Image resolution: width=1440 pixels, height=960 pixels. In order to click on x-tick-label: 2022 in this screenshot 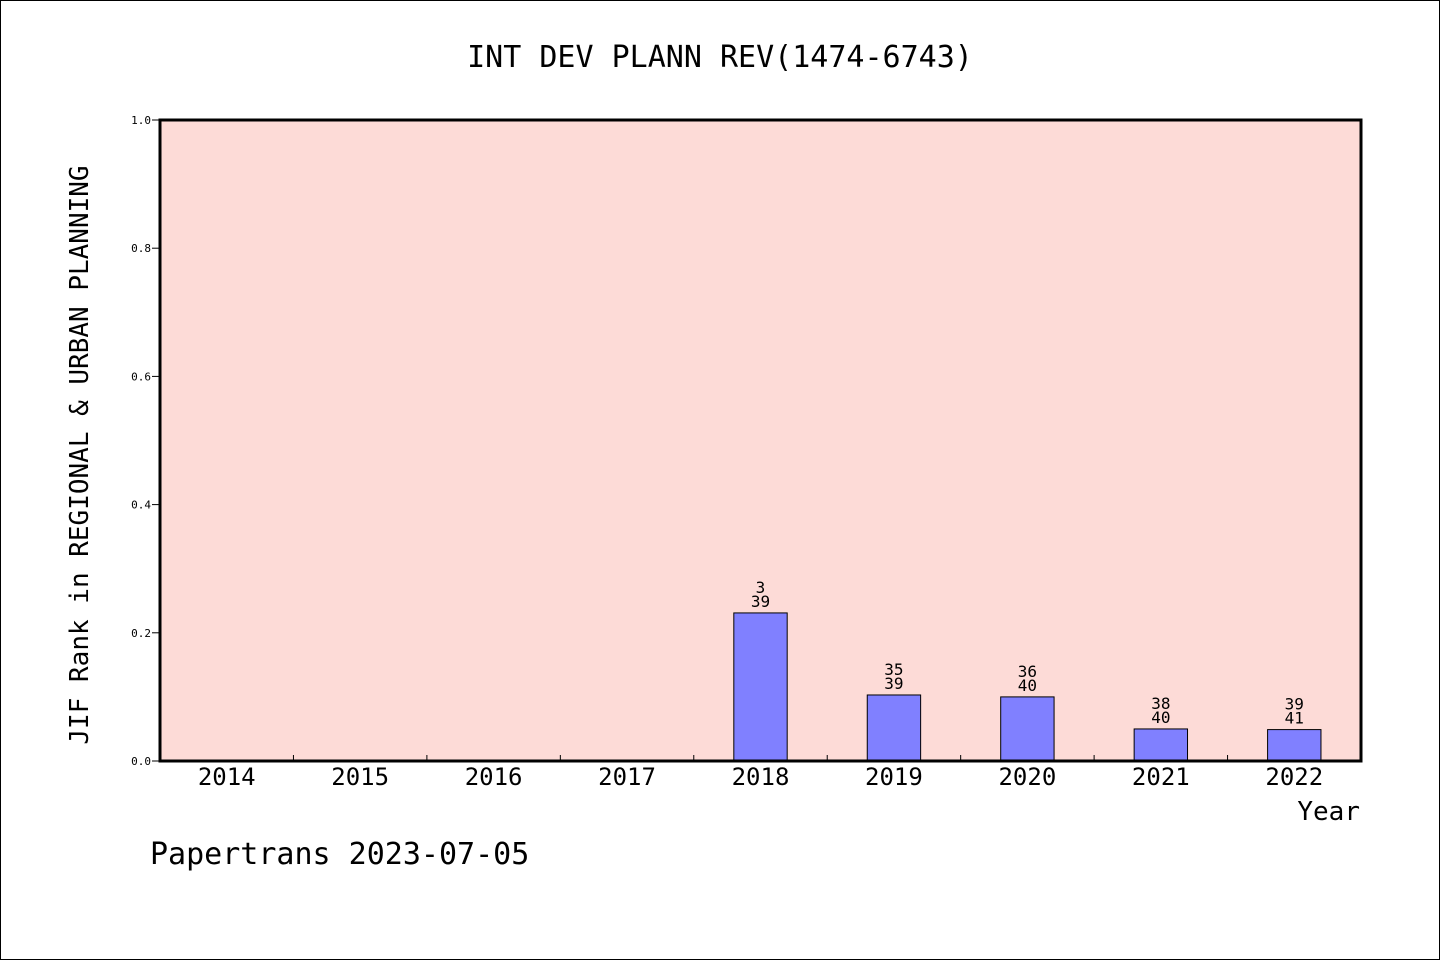, I will do `click(1294, 777)`.